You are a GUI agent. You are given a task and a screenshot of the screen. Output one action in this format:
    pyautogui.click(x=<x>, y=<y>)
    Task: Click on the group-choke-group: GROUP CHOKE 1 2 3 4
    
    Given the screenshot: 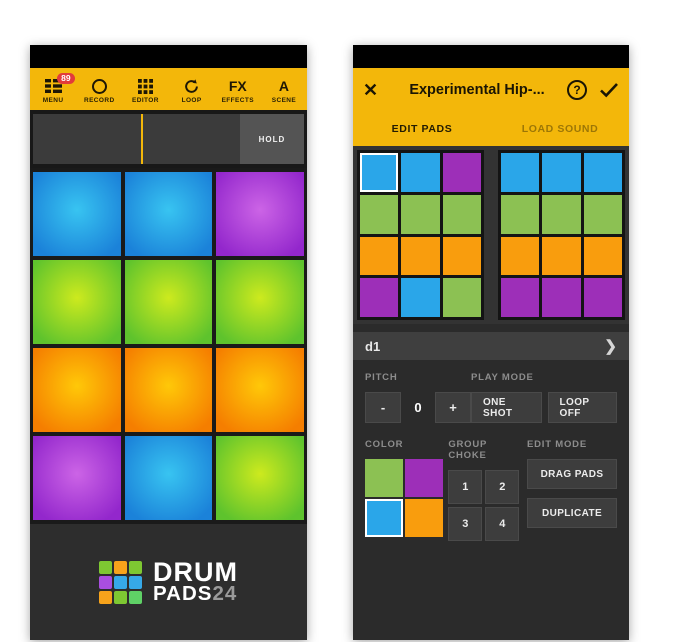 What is the action you would take?
    pyautogui.click(x=487, y=490)
    